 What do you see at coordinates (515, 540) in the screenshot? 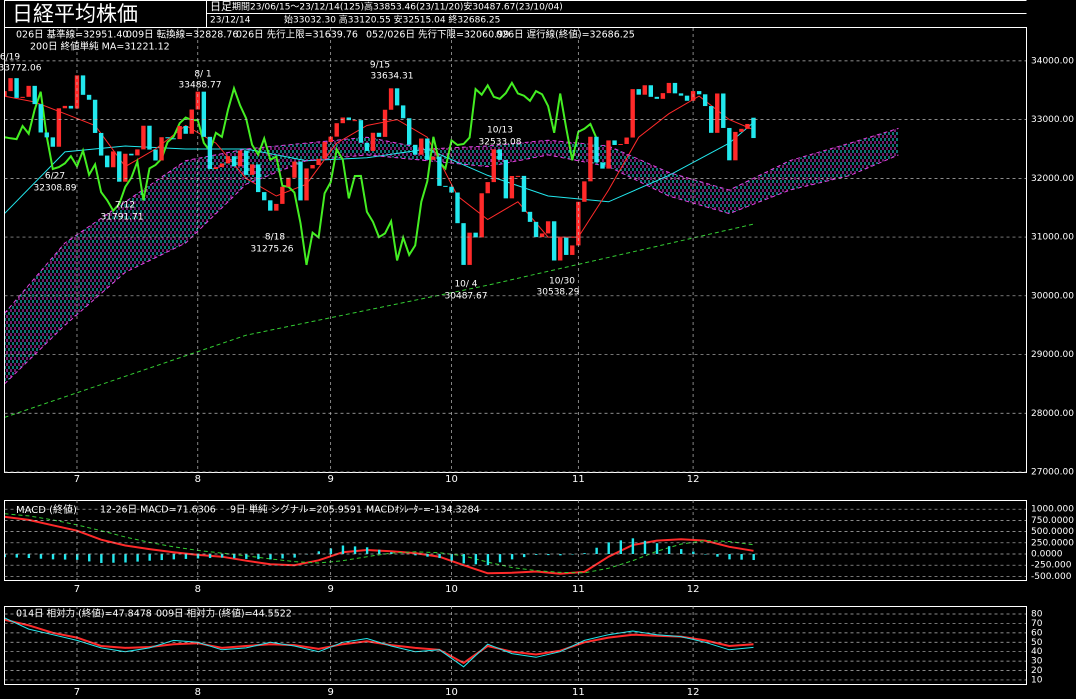
I see `macd-frame` at bounding box center [515, 540].